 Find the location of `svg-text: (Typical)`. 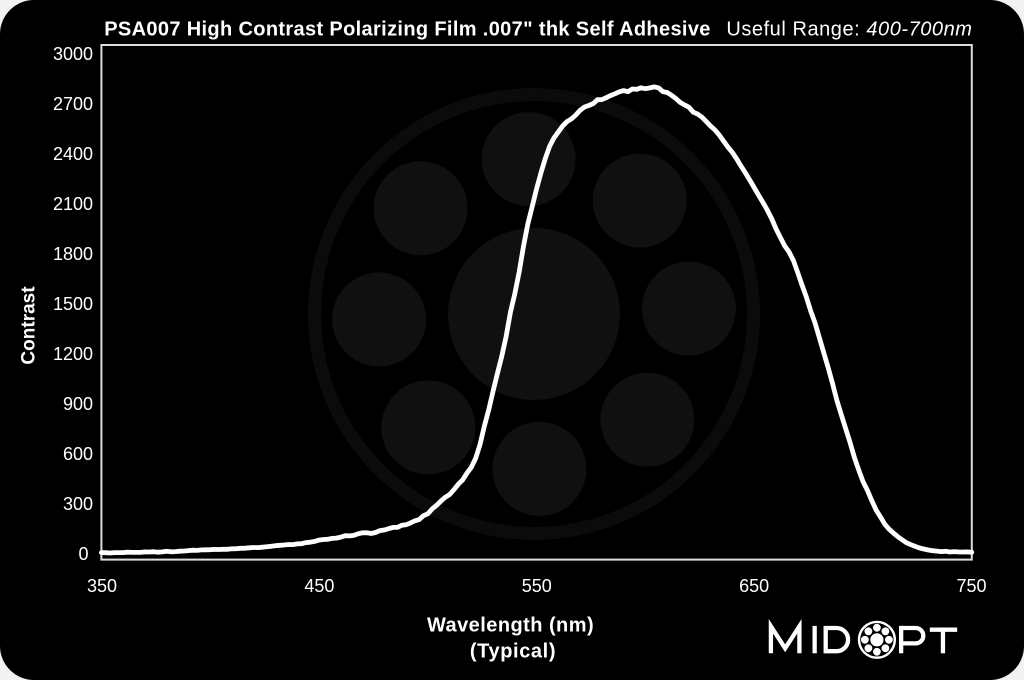

svg-text: (Typical) is located at coordinates (513, 652).